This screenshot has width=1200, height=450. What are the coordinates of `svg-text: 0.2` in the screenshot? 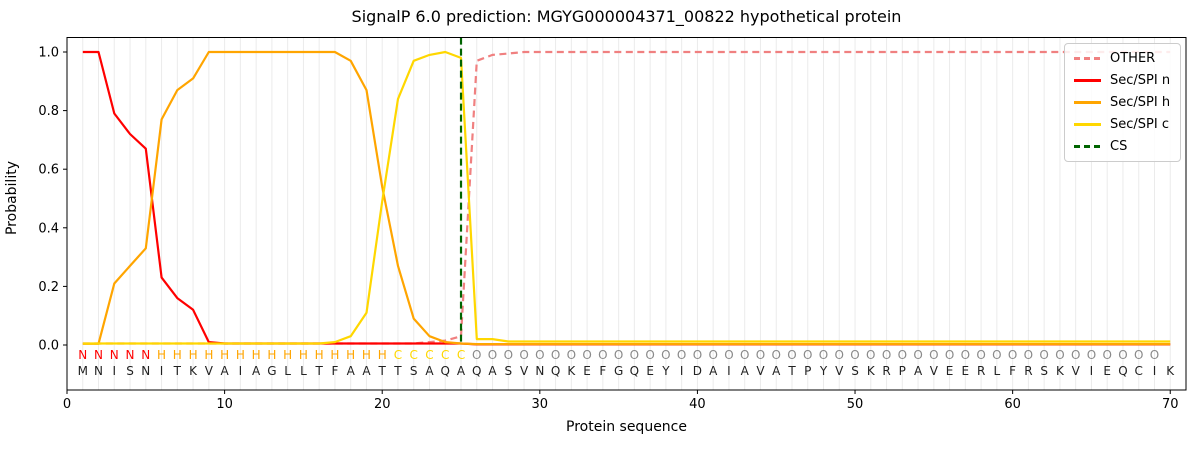 It's located at (48, 287).